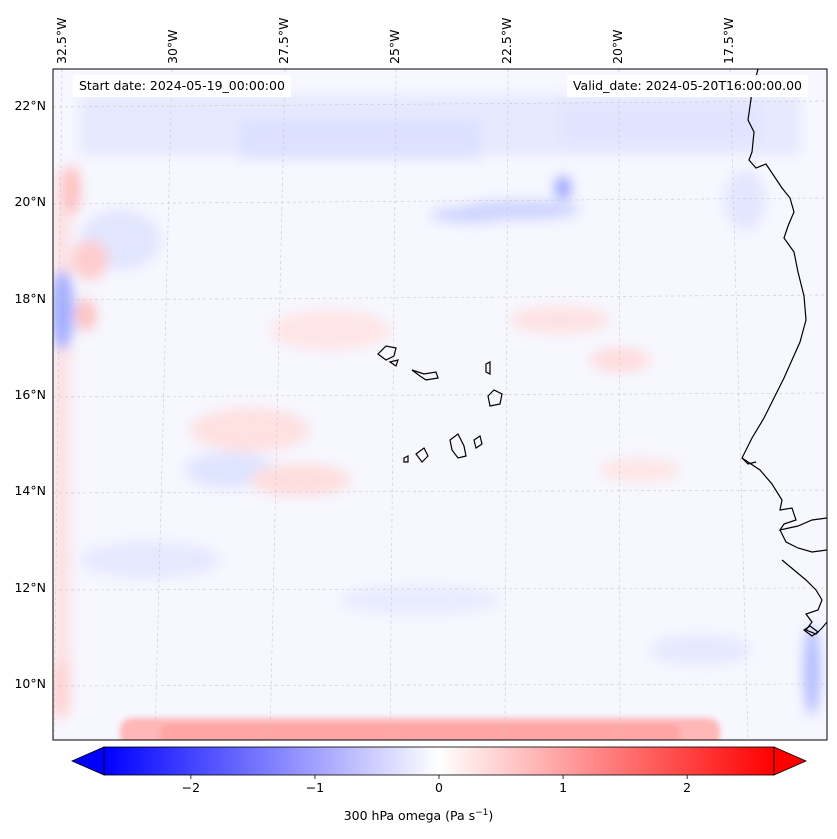  What do you see at coordinates (458, 446) in the screenshot?
I see `island-santiago` at bounding box center [458, 446].